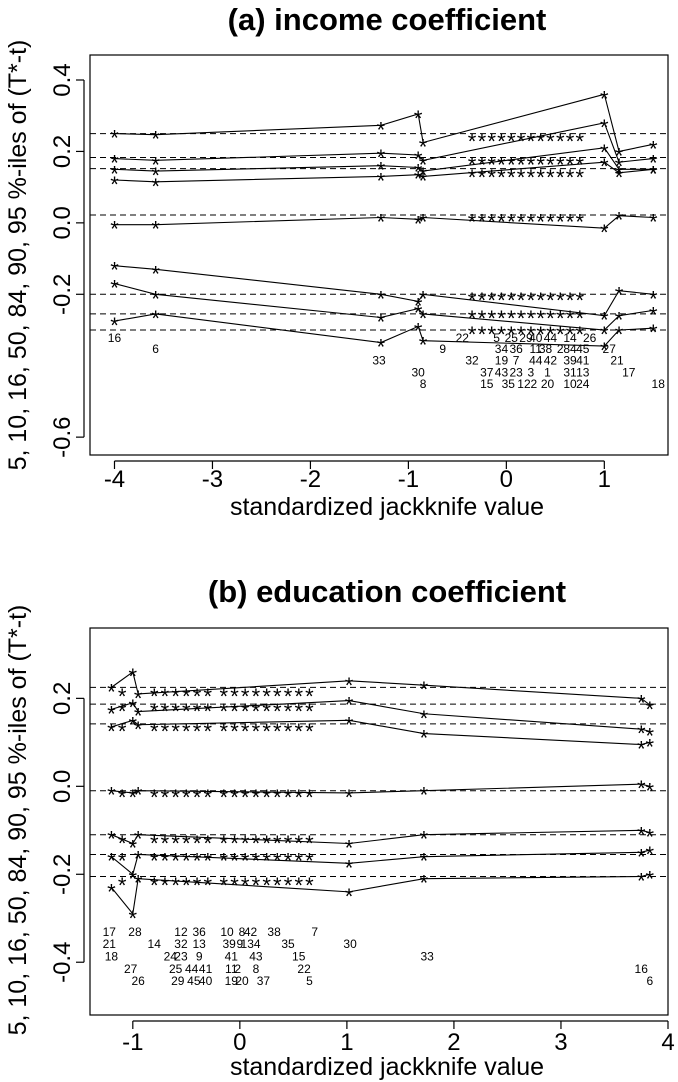 Image resolution: width=678 pixels, height=1082 pixels. What do you see at coordinates (533, 384) in the screenshot?
I see `observation-label: 2` at bounding box center [533, 384].